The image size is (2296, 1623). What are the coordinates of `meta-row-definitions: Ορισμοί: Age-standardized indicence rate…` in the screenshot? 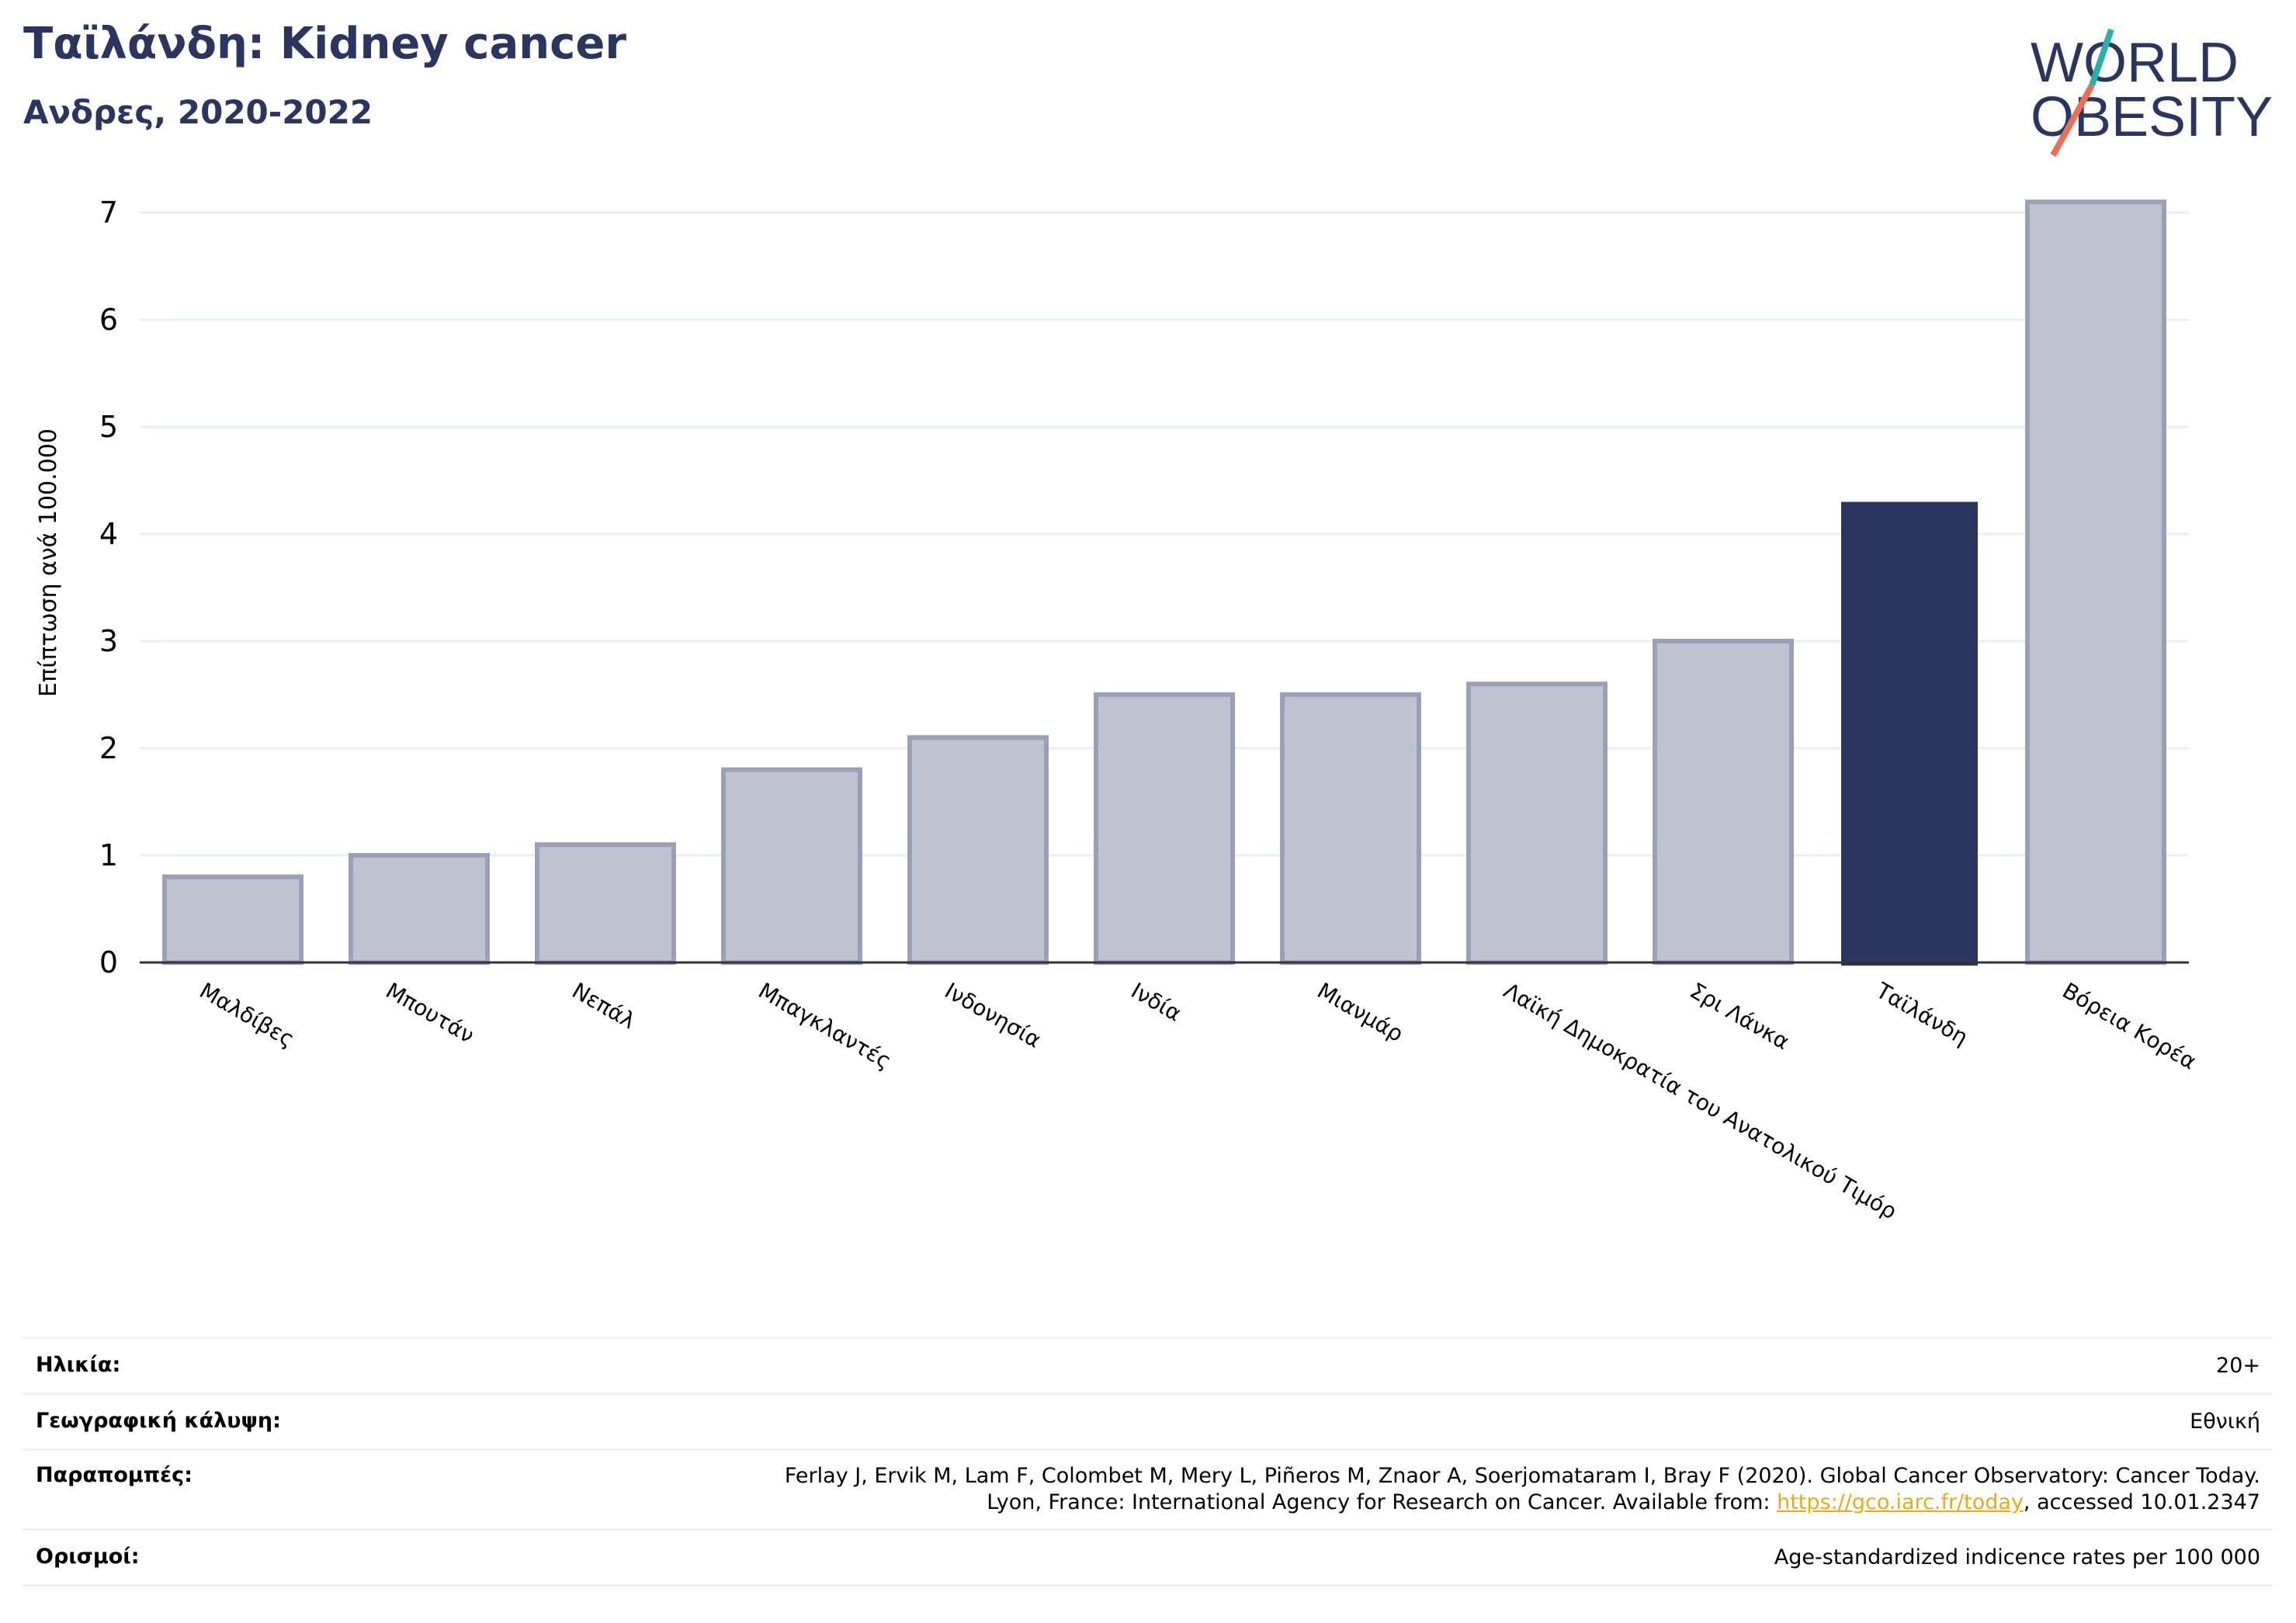 It's located at (1148, 1557).